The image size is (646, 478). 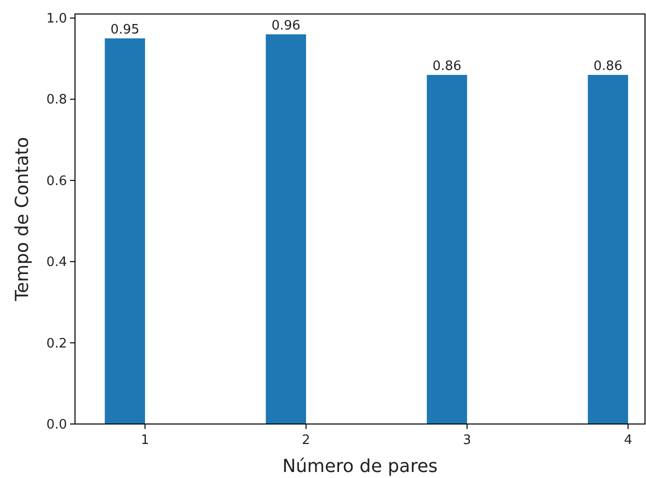 I want to click on y-tick-label: 0.8, so click(x=56, y=100).